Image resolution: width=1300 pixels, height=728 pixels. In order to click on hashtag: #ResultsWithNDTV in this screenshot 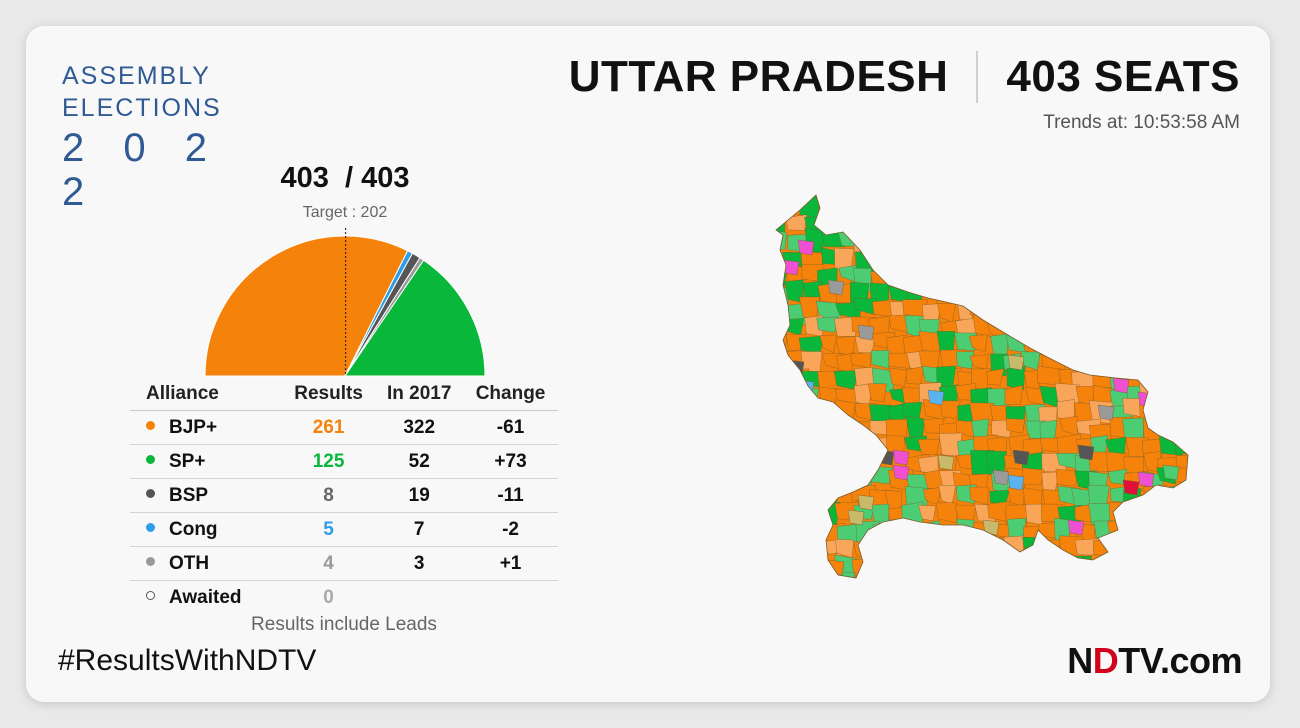, I will do `click(187, 660)`.